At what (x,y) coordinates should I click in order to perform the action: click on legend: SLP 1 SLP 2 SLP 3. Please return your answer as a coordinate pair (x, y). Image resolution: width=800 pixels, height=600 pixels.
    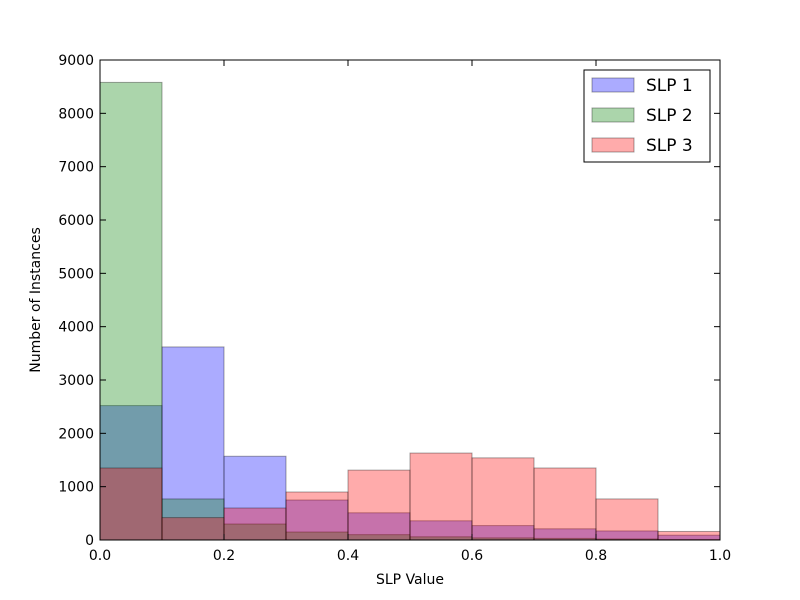
    Looking at the image, I should click on (647, 116).